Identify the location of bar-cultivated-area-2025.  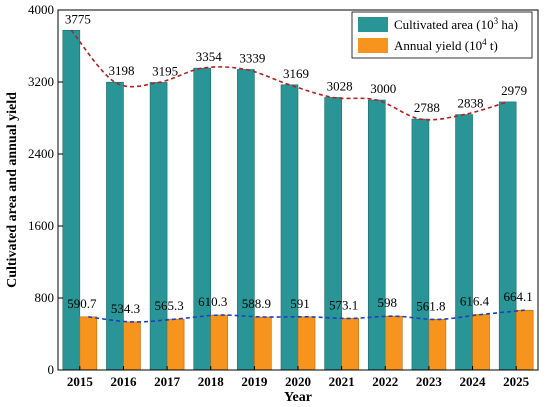
(507, 236).